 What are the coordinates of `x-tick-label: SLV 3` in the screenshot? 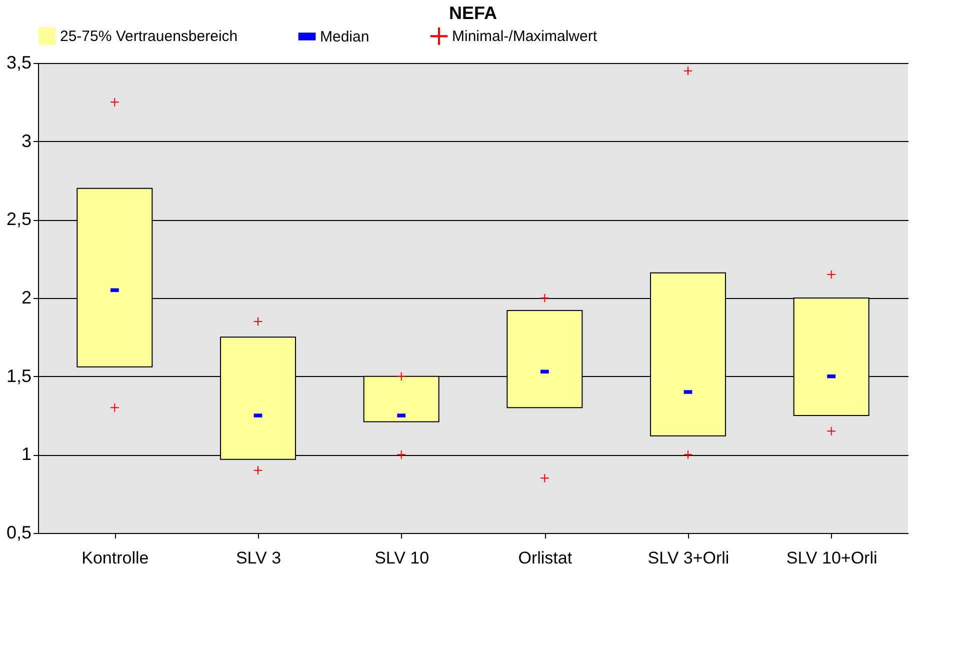 It's located at (259, 558).